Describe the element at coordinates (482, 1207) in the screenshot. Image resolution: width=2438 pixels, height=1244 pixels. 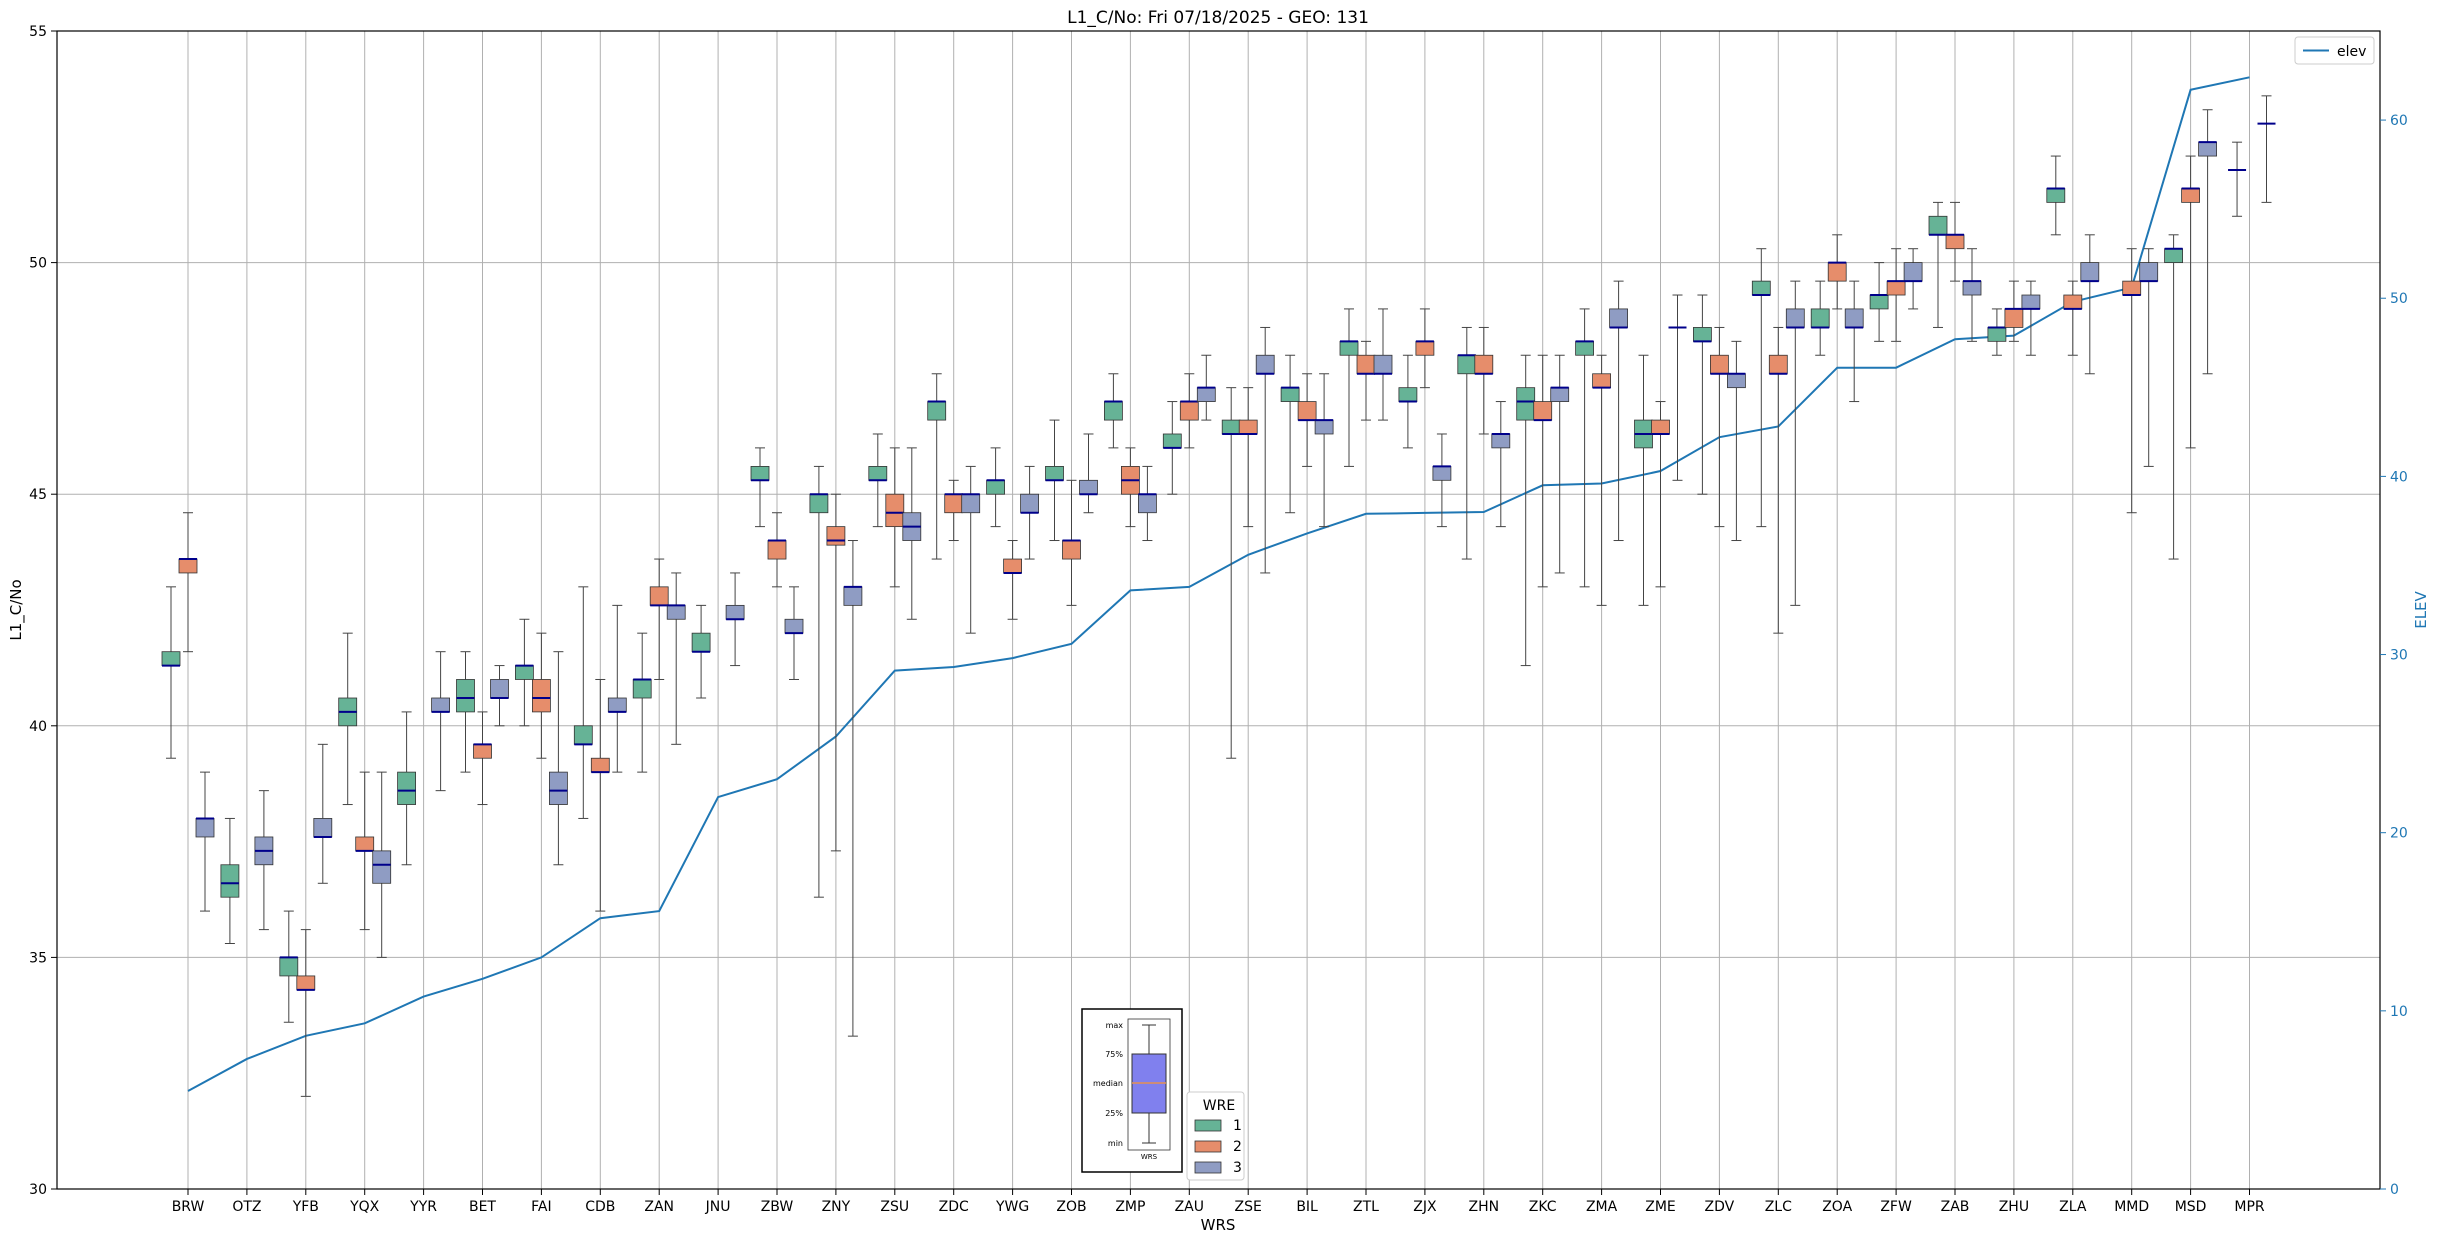
I see `x-tick-label-bet: BET` at that location.